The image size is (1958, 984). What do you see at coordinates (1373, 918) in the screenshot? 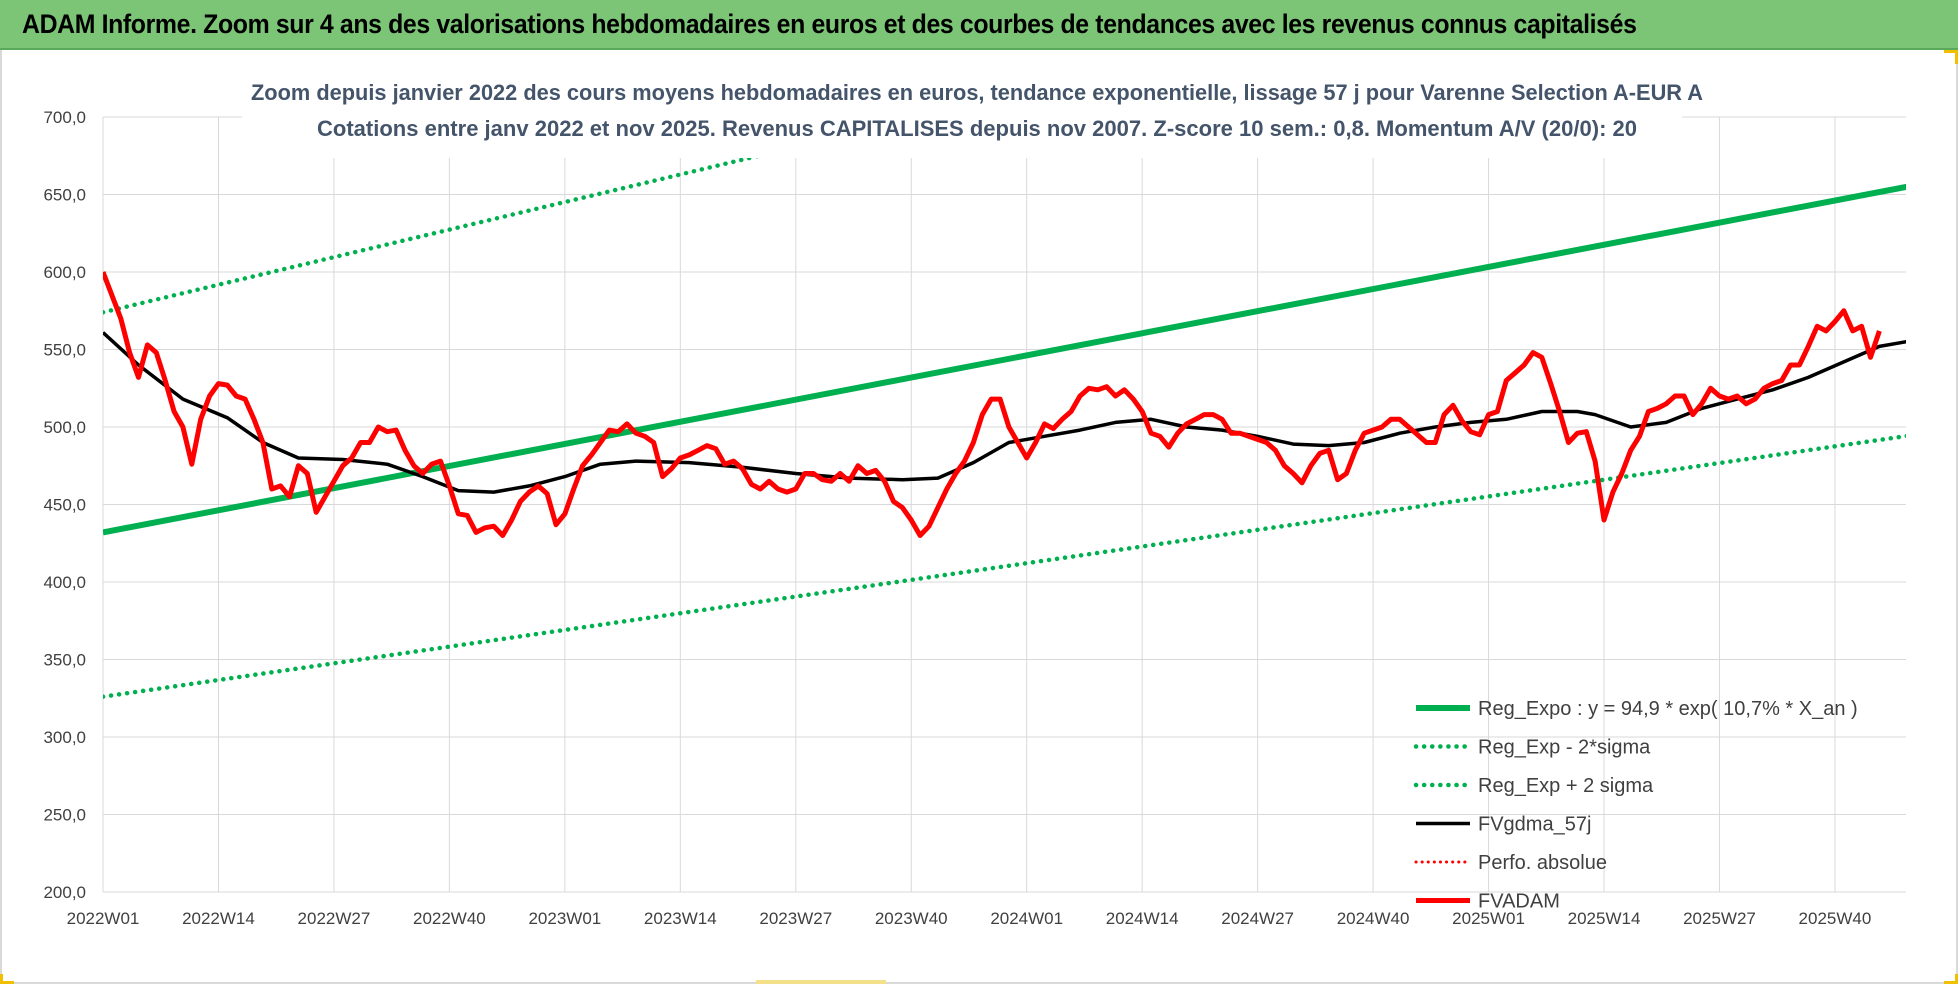
I see `x-tick-label: 2024W40` at bounding box center [1373, 918].